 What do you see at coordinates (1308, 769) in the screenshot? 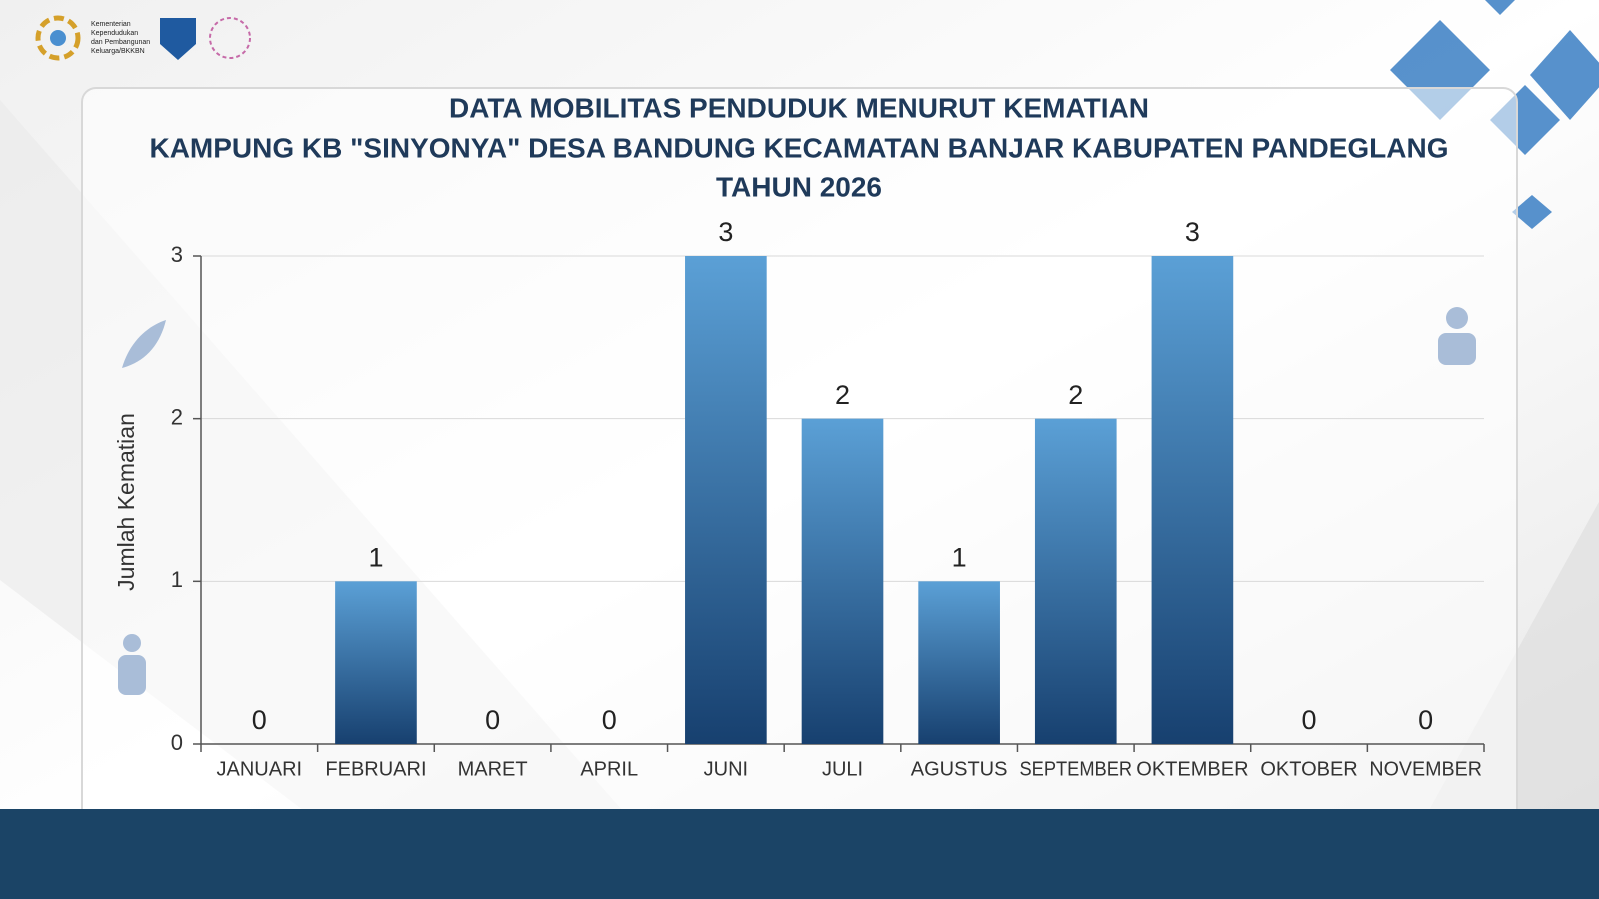
I see `x-tick-label: OKTOBER` at bounding box center [1308, 769].